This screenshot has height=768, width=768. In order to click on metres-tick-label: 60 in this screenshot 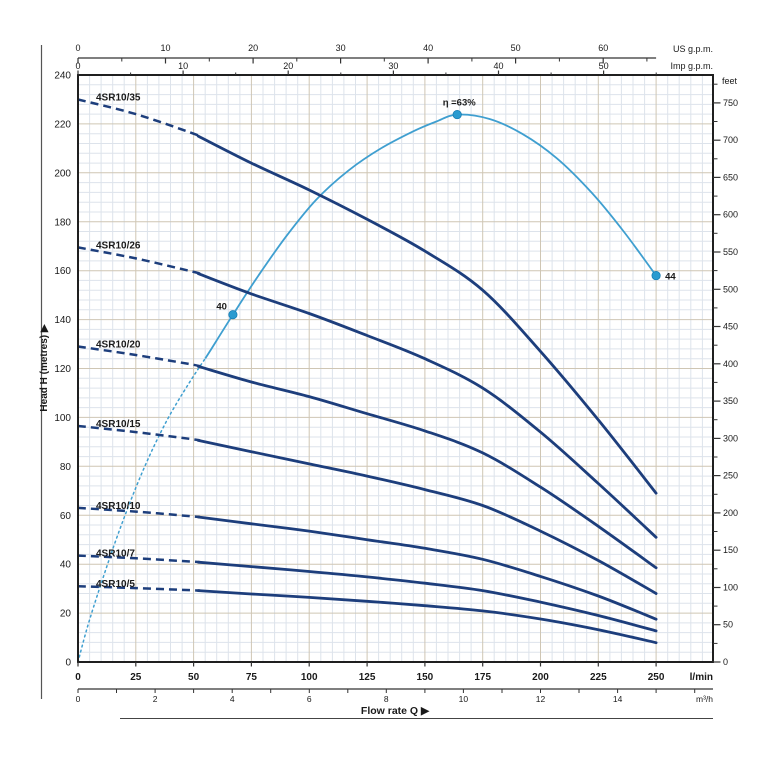, I will do `click(66, 516)`.